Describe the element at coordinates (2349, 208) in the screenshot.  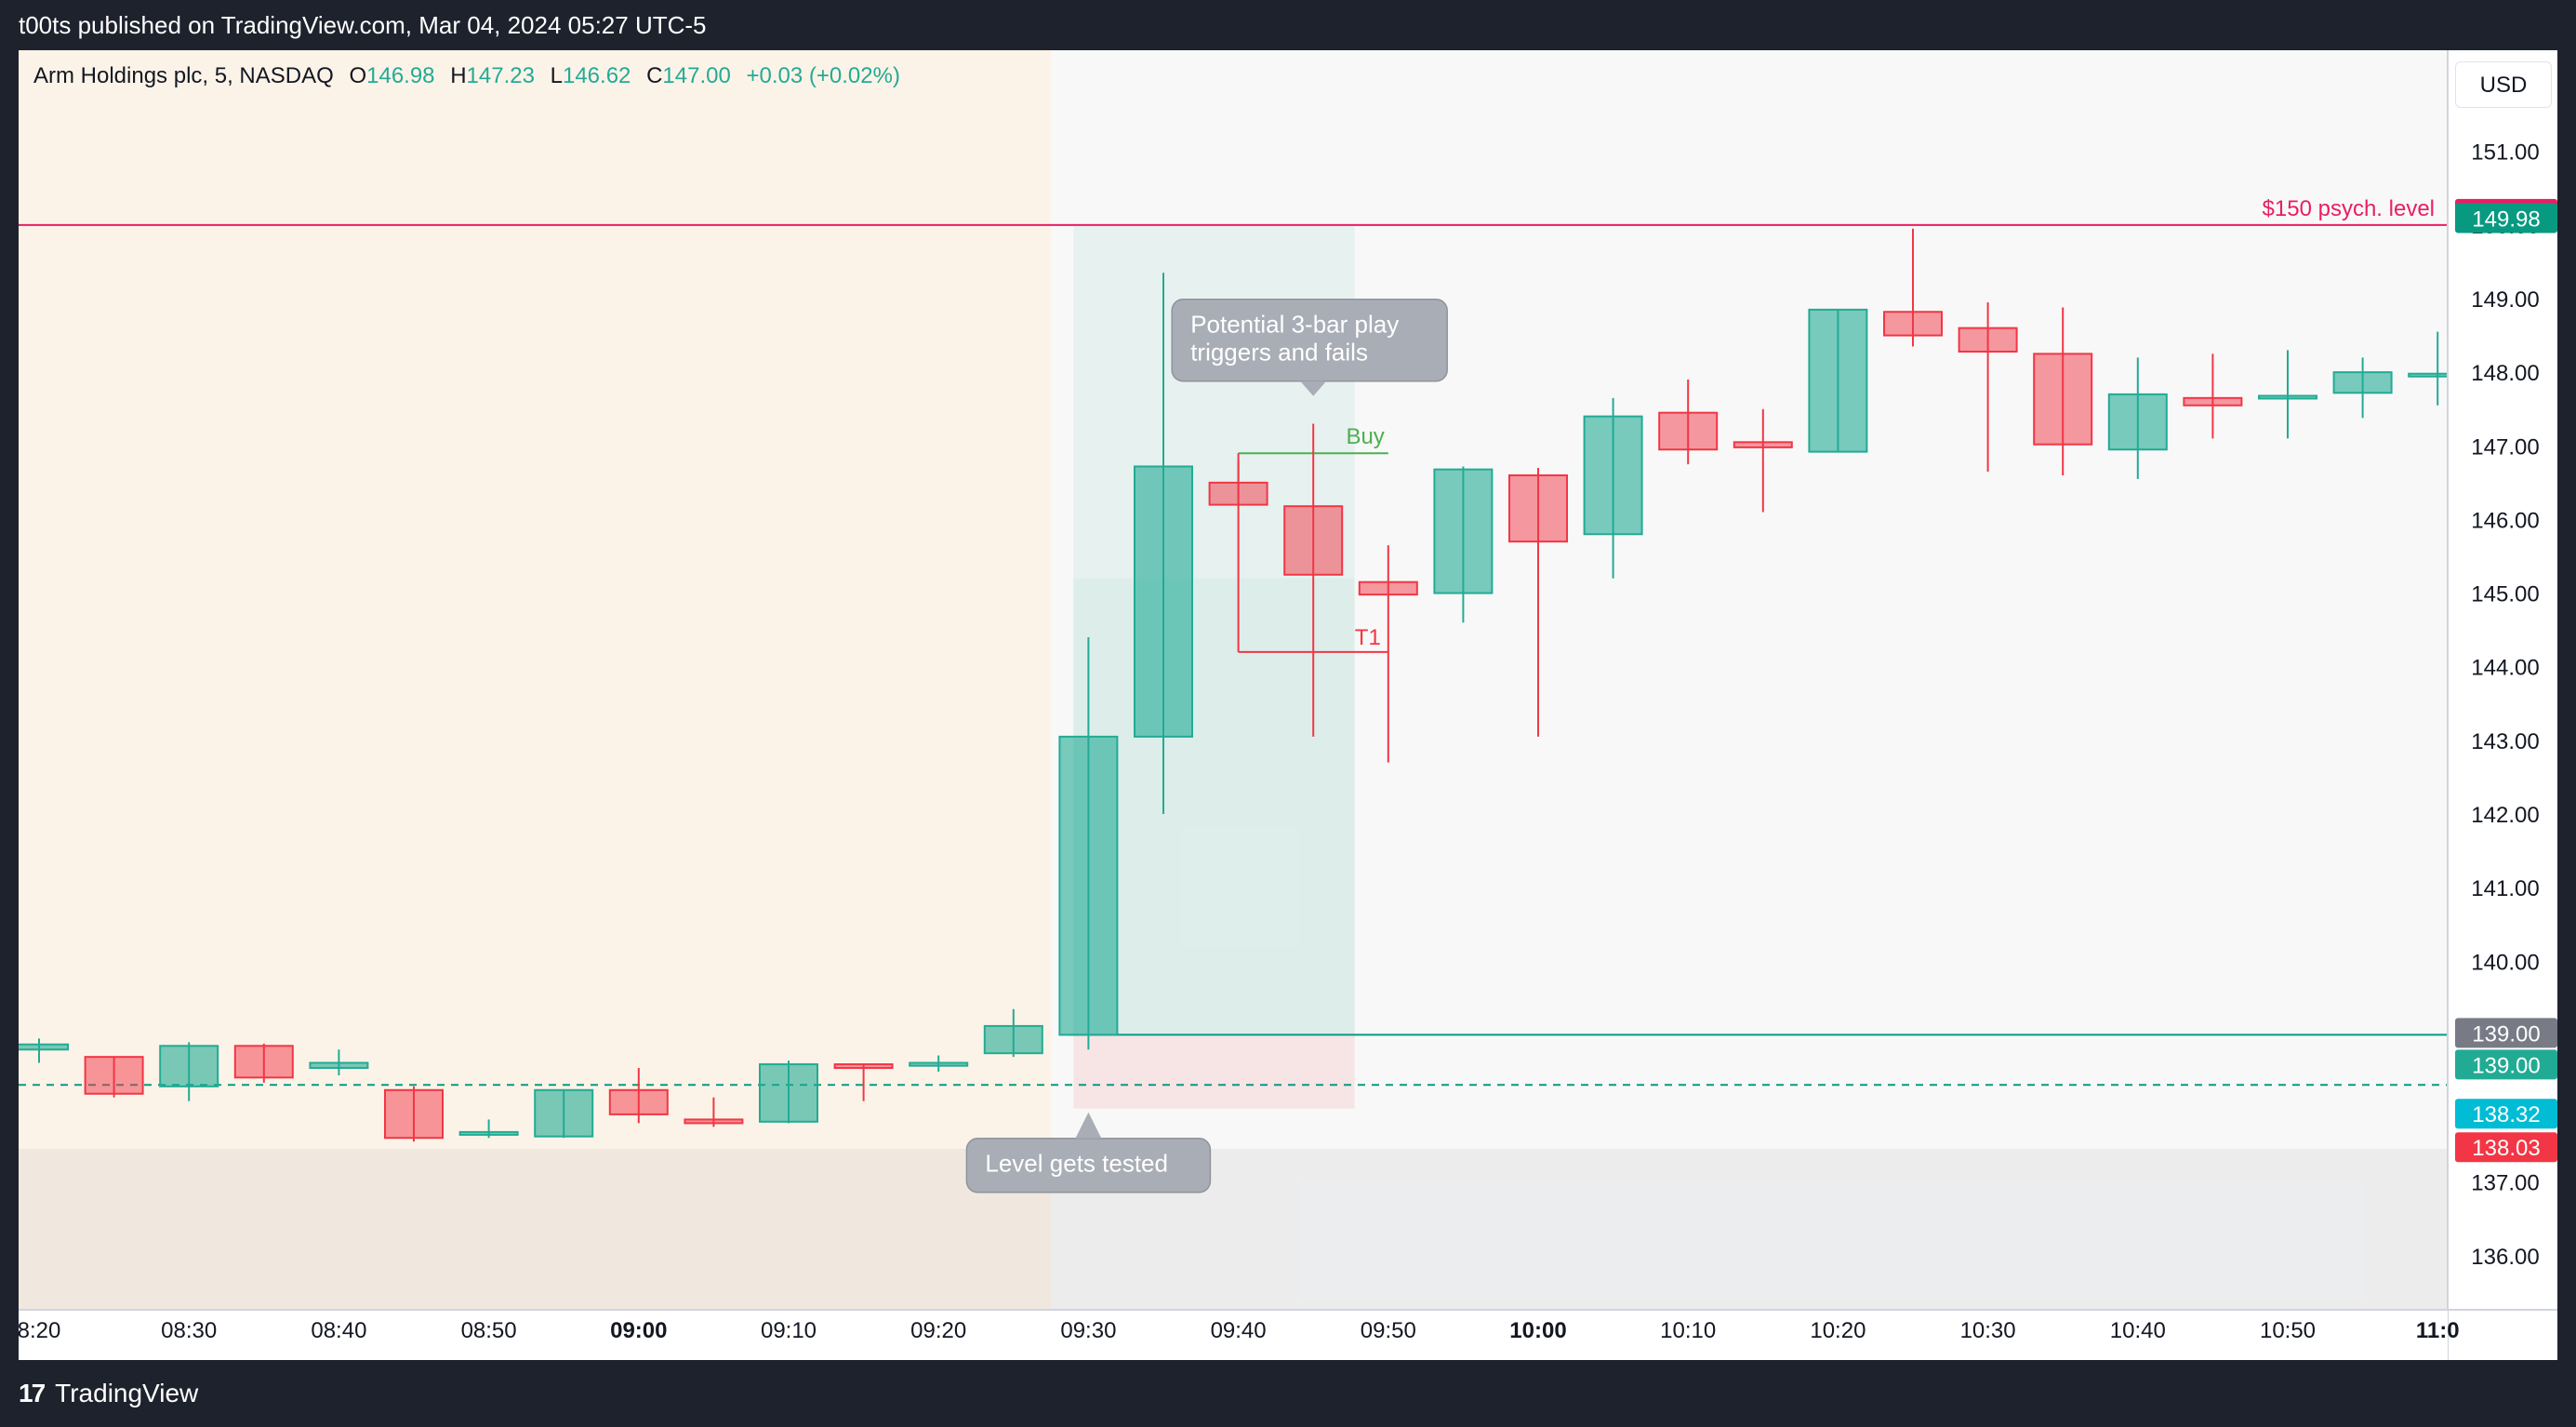
I see `psych-level-label: $150 psych. level` at that location.